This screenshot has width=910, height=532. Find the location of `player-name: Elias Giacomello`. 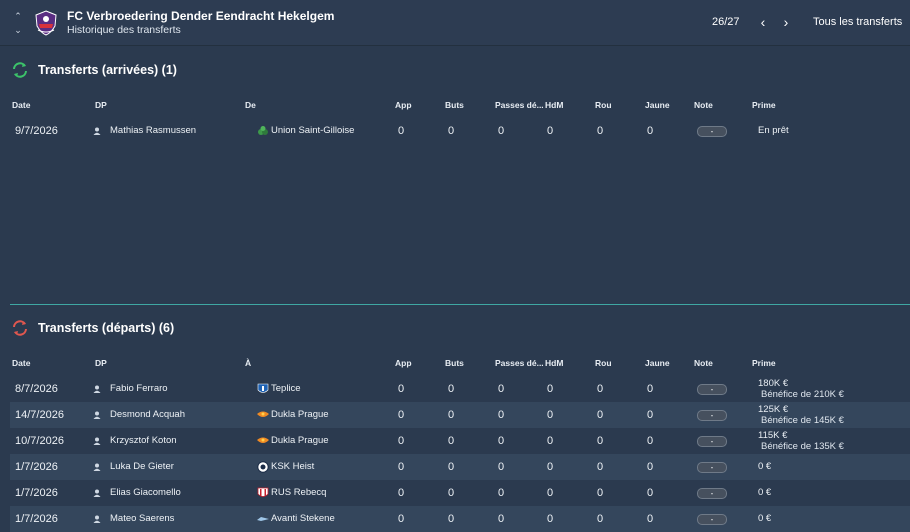

player-name: Elias Giacomello is located at coordinates (145, 492).